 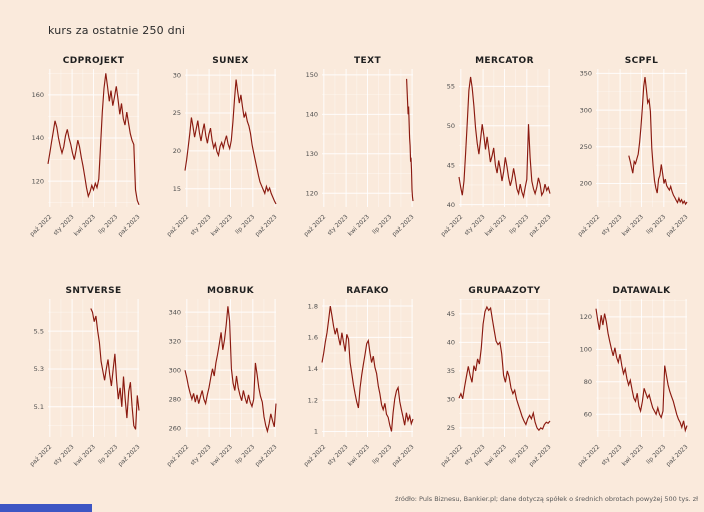 What do you see at coordinates (588, 382) in the screenshot?
I see `y-tick-label: 80` at bounding box center [588, 382].